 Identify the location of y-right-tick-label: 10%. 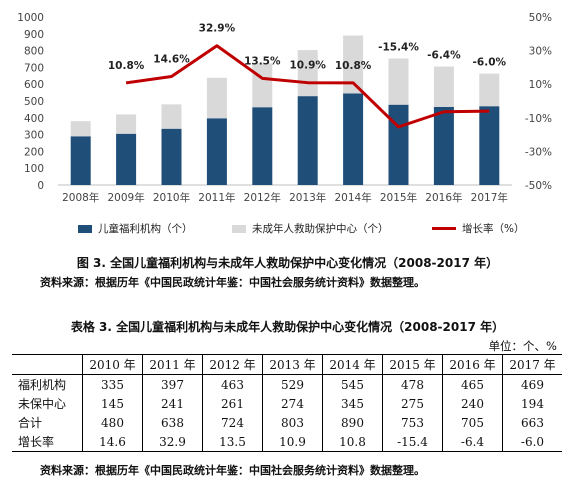
(540, 85).